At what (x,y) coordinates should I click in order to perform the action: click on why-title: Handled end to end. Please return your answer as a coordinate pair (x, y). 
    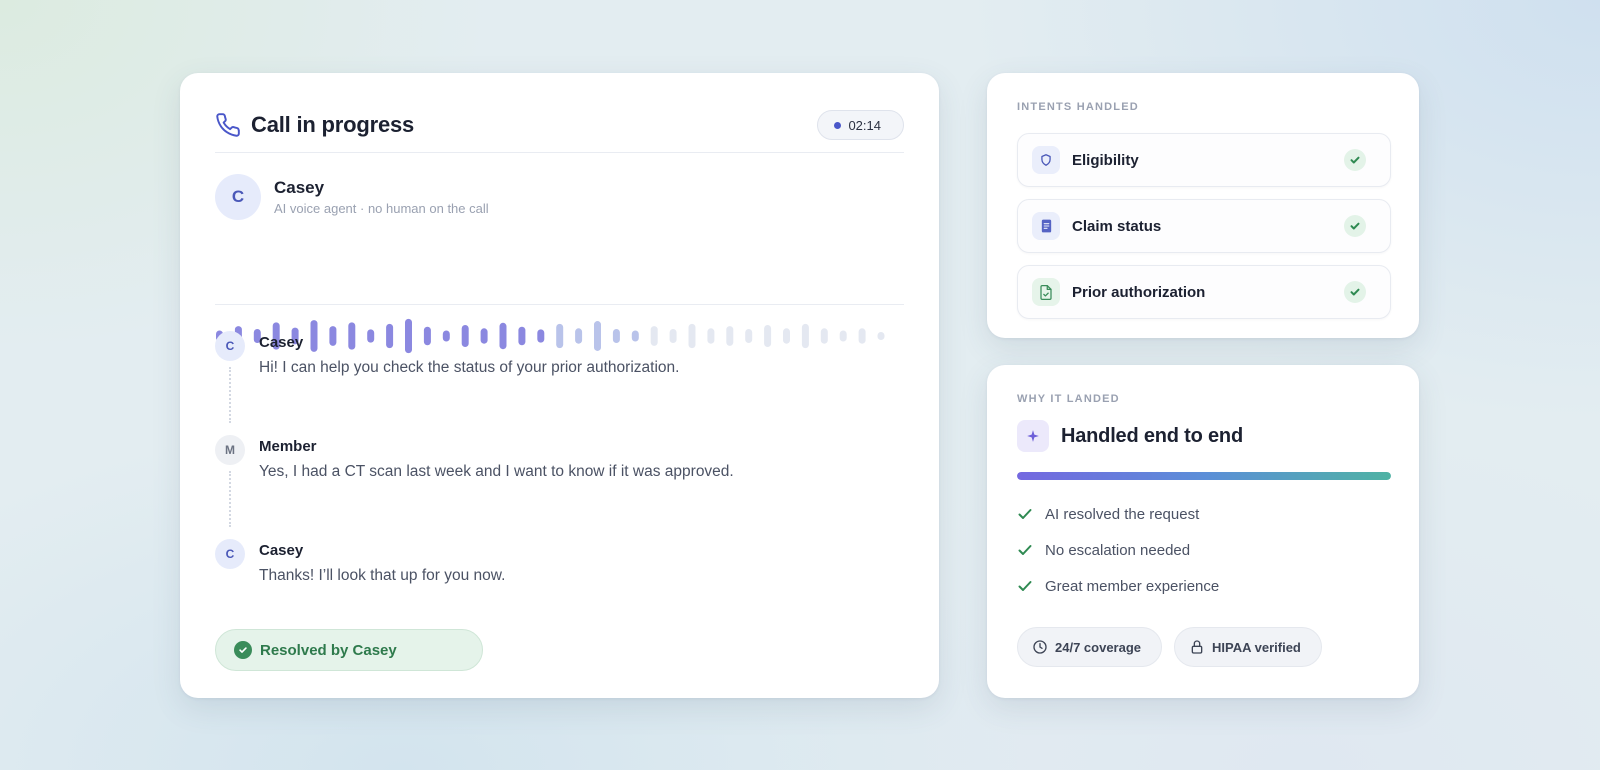
    Looking at the image, I should click on (1152, 435).